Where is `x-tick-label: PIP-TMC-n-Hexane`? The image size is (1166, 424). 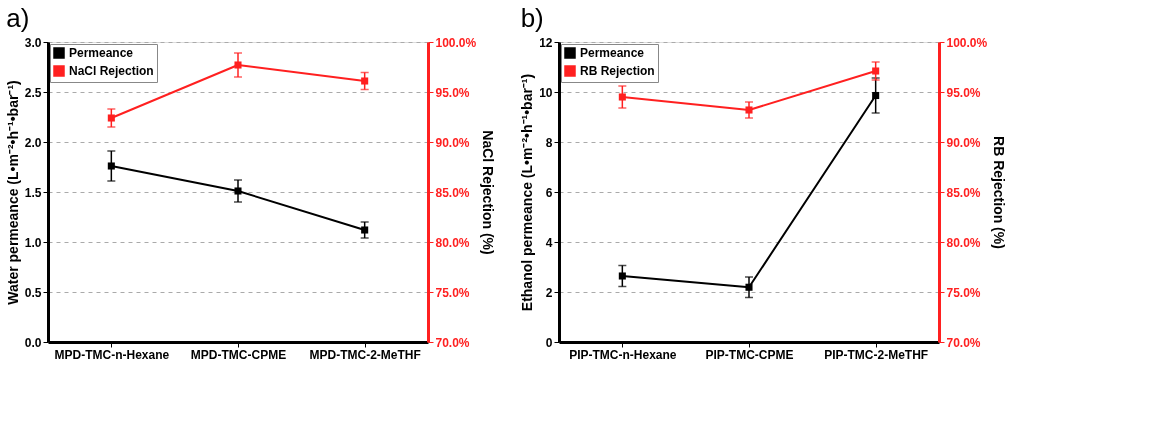
x-tick-label: PIP-TMC-n-Hexane is located at coordinates (623, 354).